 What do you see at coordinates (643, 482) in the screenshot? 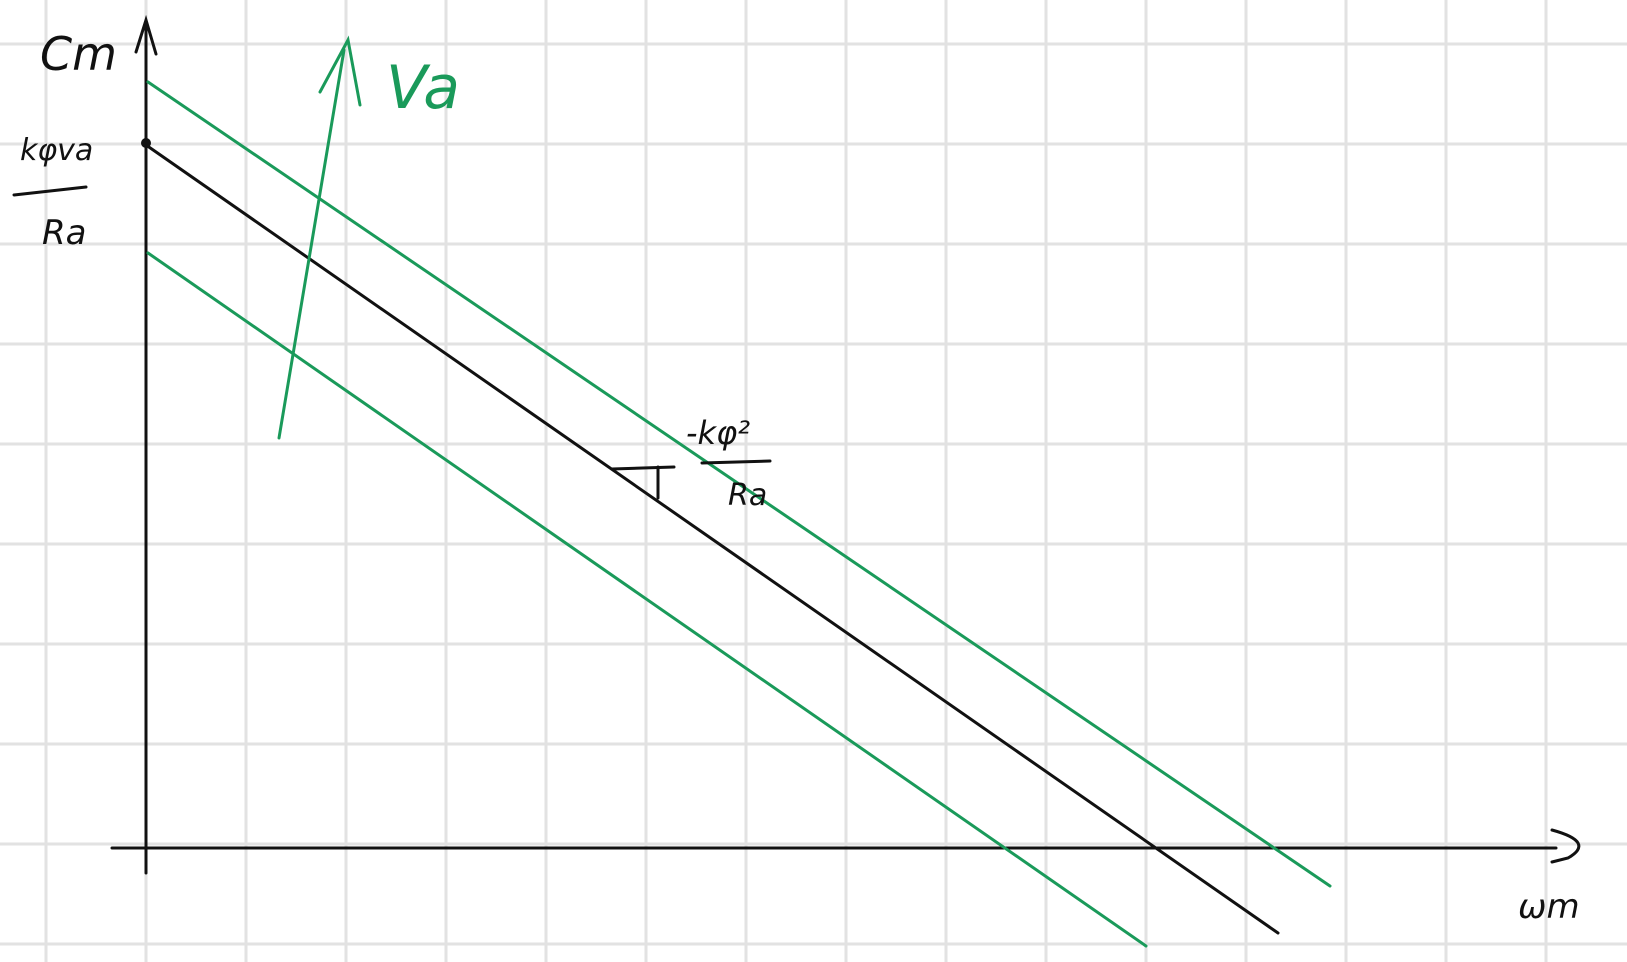
I see `slope-marker` at bounding box center [643, 482].